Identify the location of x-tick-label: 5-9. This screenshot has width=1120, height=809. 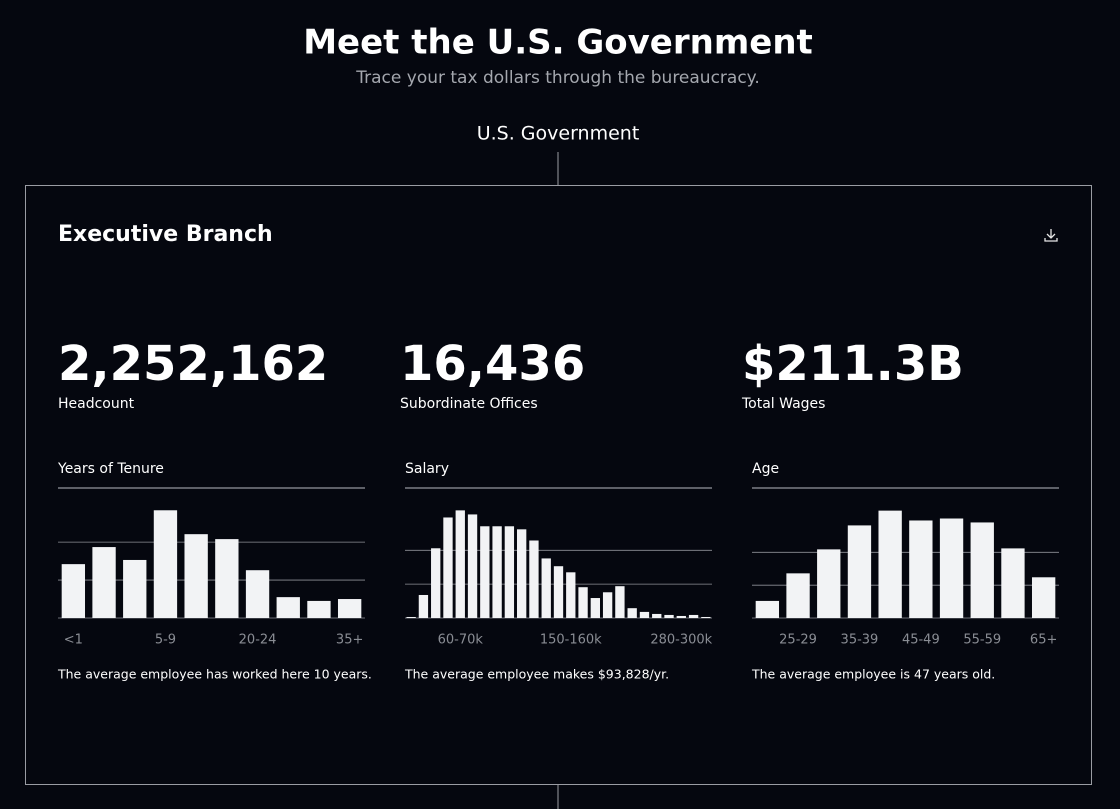
(165, 640).